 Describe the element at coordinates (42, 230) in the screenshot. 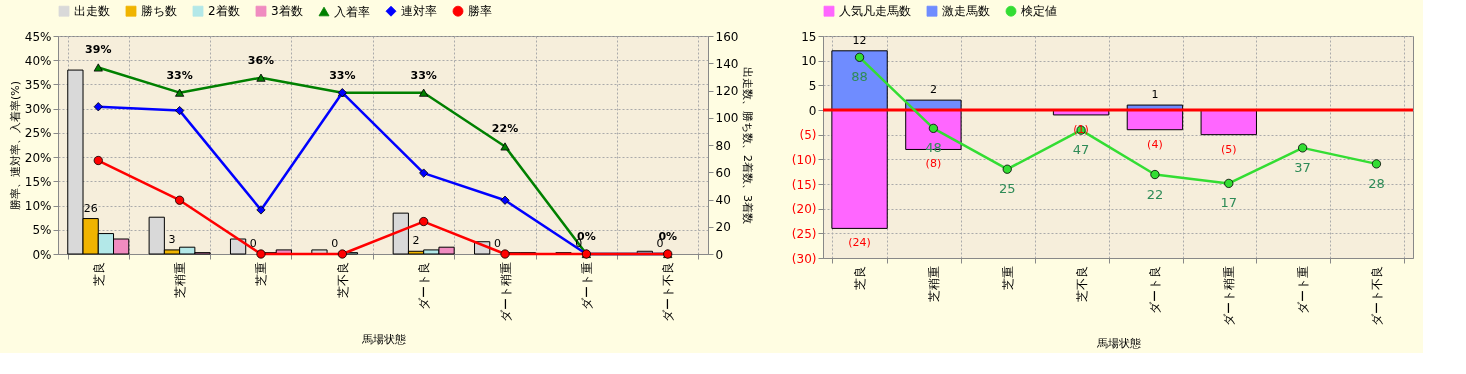

I see `y-tick-label: 5%` at that location.